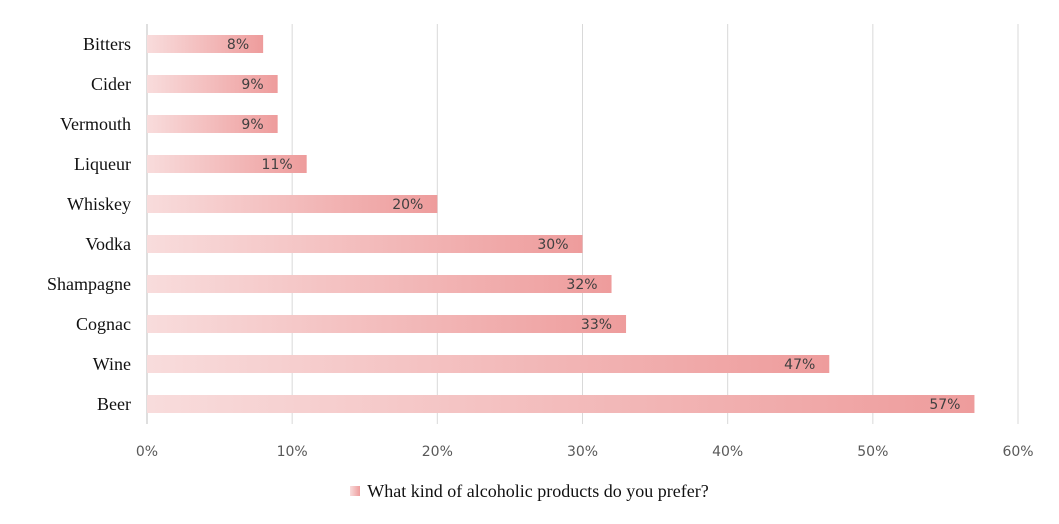  What do you see at coordinates (147, 452) in the screenshot?
I see `x-tick-label: 0%` at bounding box center [147, 452].